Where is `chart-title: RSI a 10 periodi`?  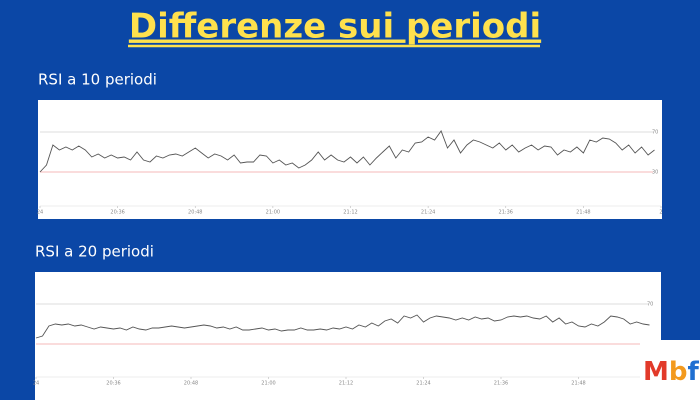
chart-title: RSI a 10 periodi is located at coordinates (97, 80).